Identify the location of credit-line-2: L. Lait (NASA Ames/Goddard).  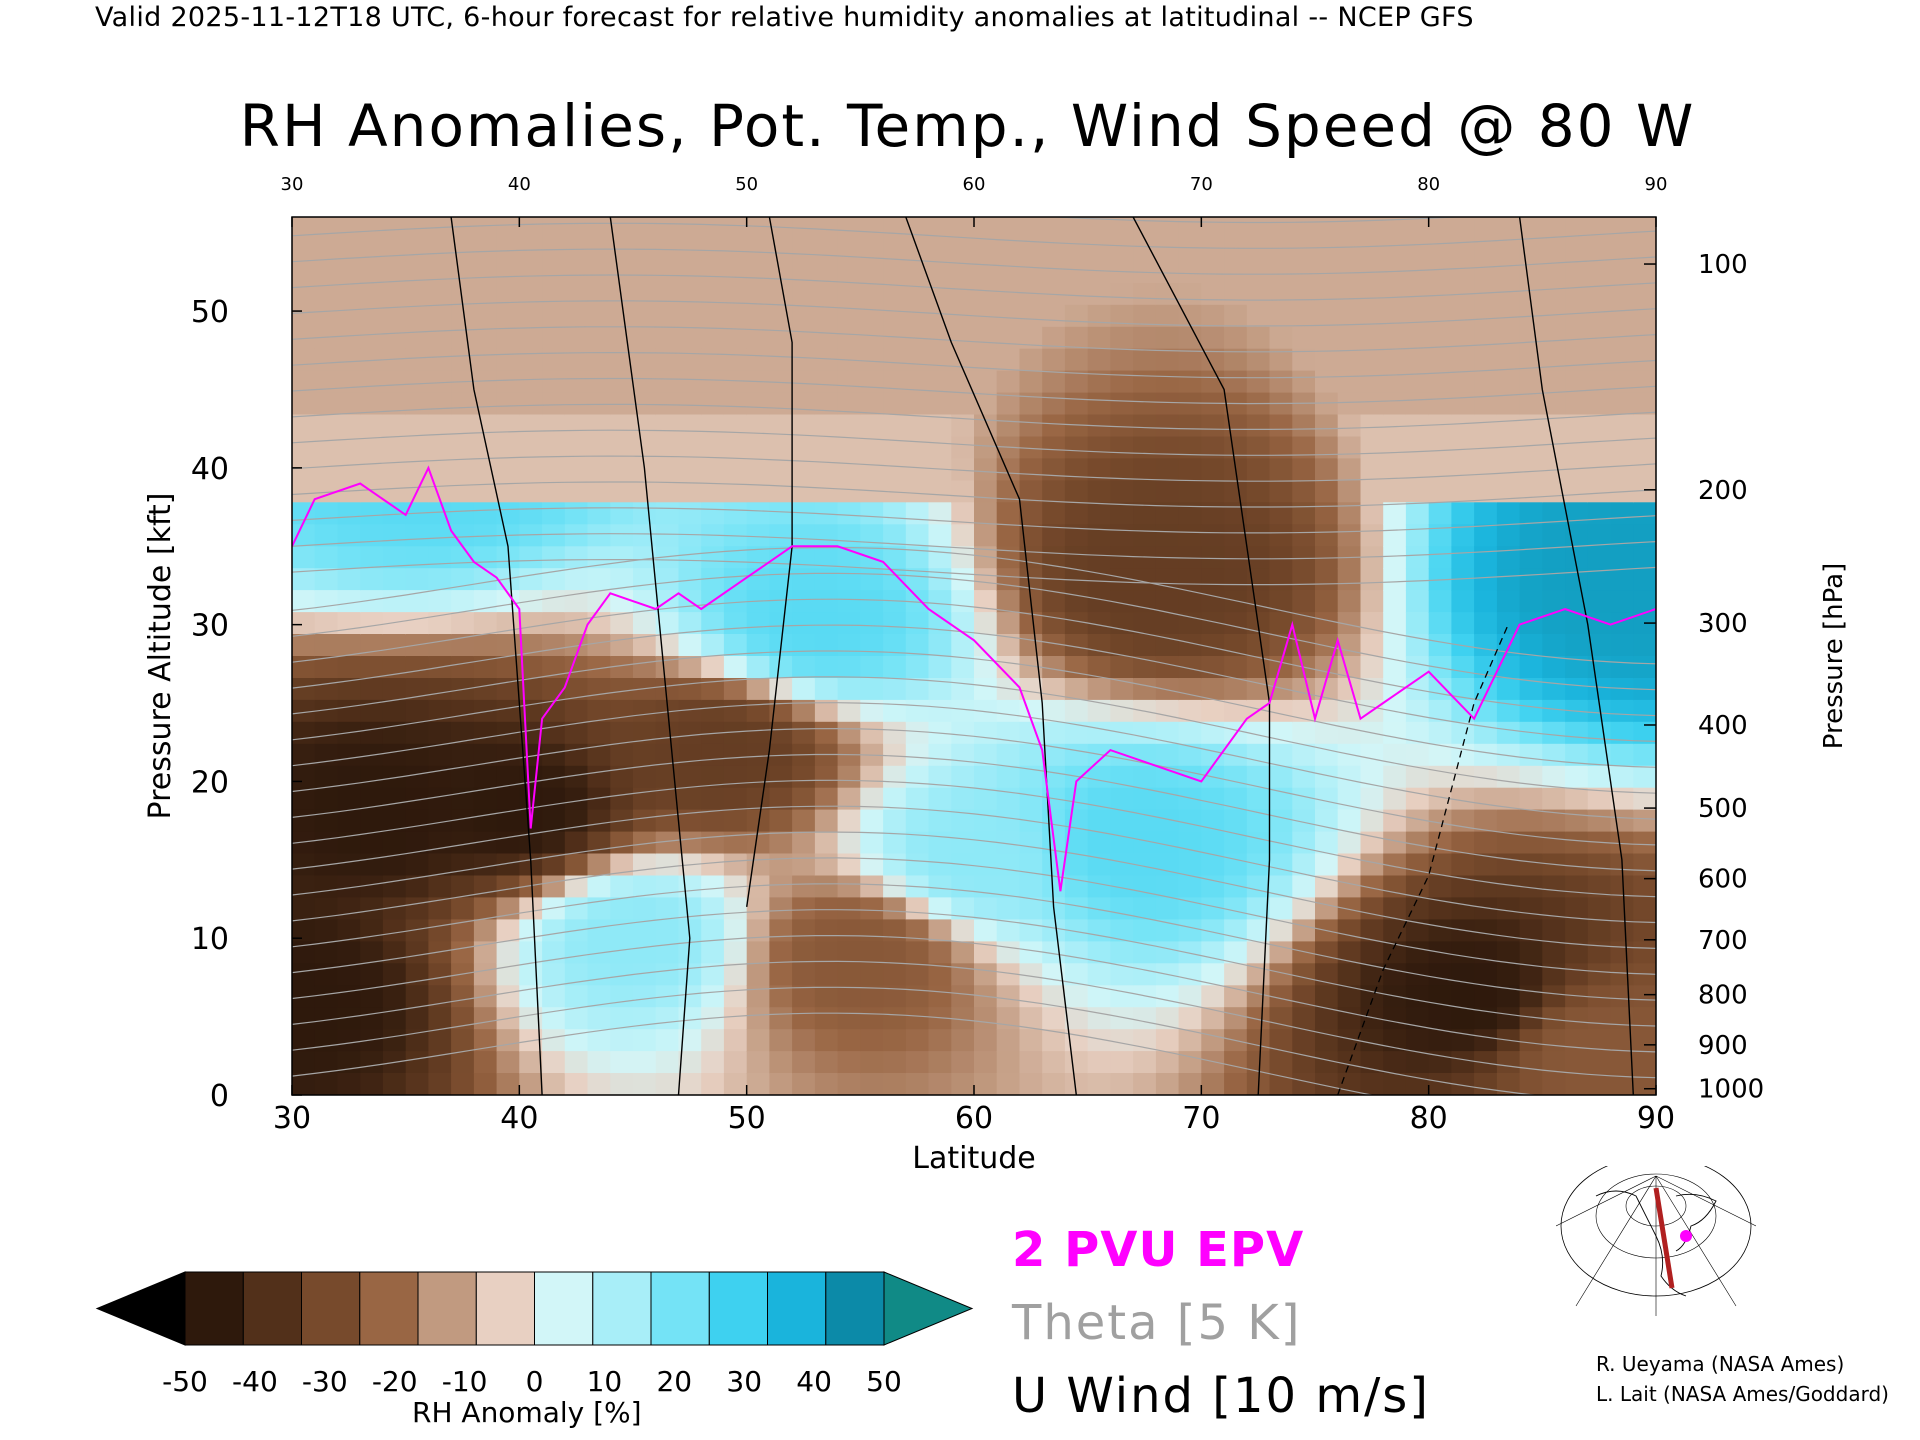
(1742, 1394).